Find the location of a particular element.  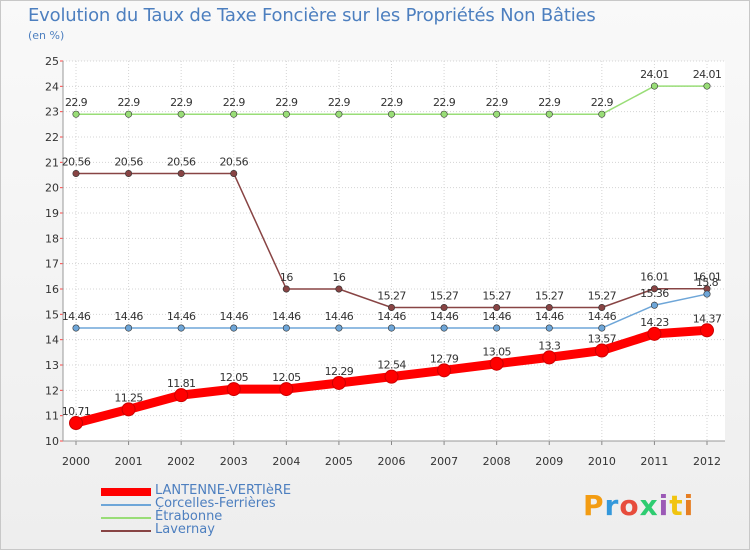

legend-label: Lavernay is located at coordinates (185, 529).